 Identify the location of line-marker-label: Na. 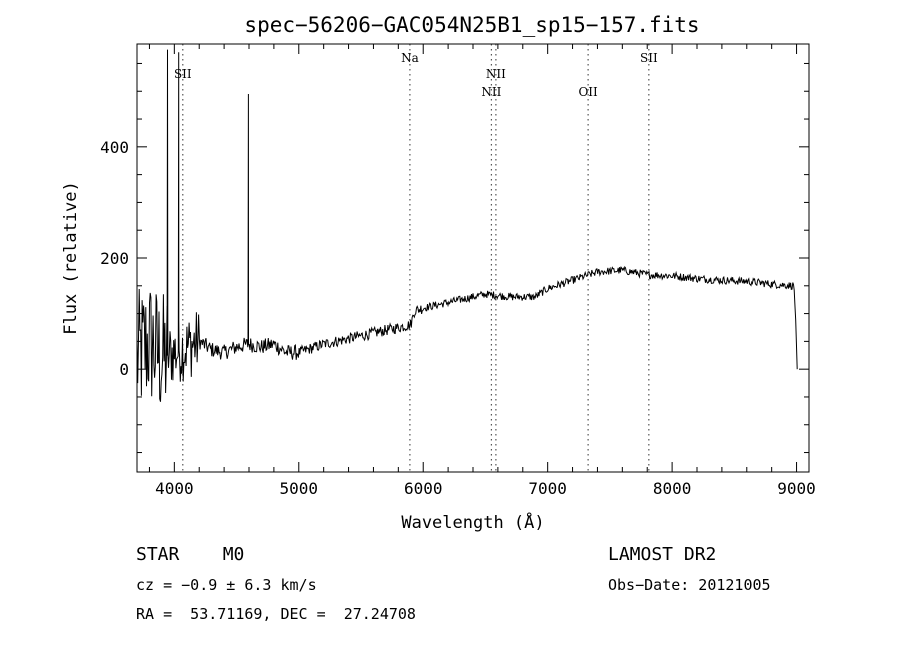
(410, 58).